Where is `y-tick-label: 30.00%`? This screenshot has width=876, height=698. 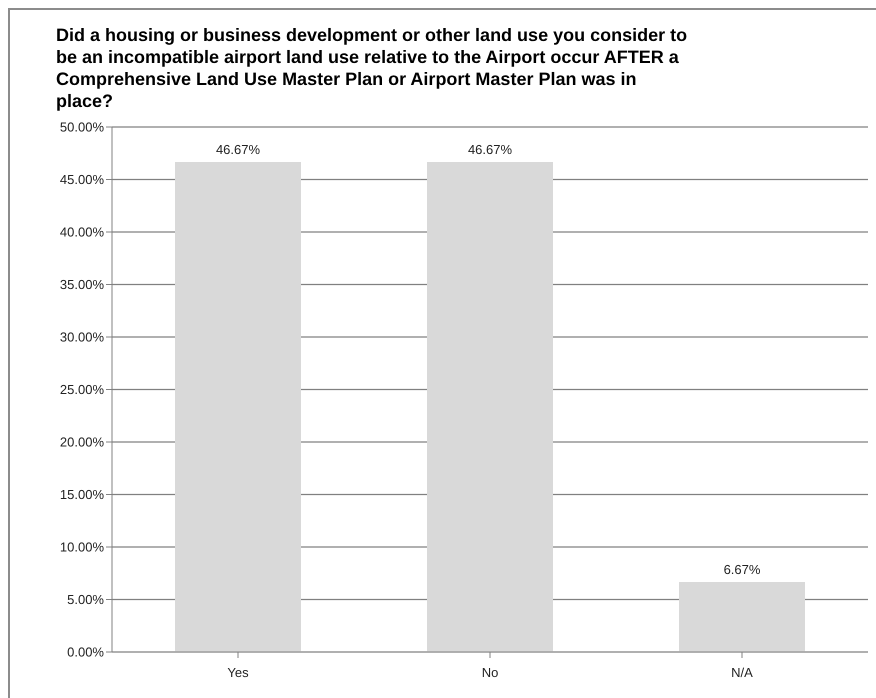
y-tick-label: 30.00% is located at coordinates (82, 337).